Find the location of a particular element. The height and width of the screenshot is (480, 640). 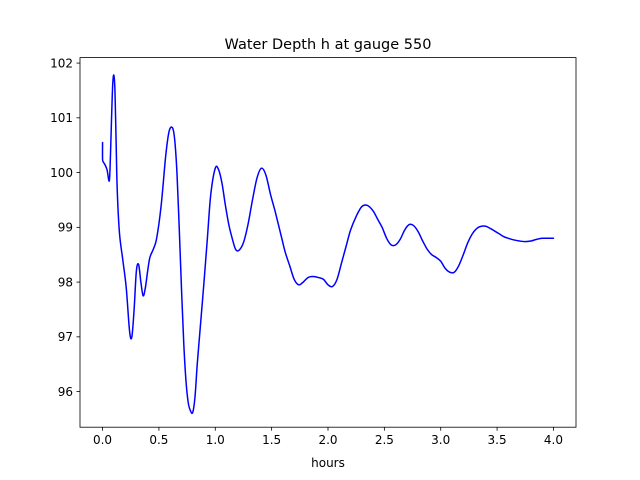

y-tick-label: 99 is located at coordinates (65, 228).